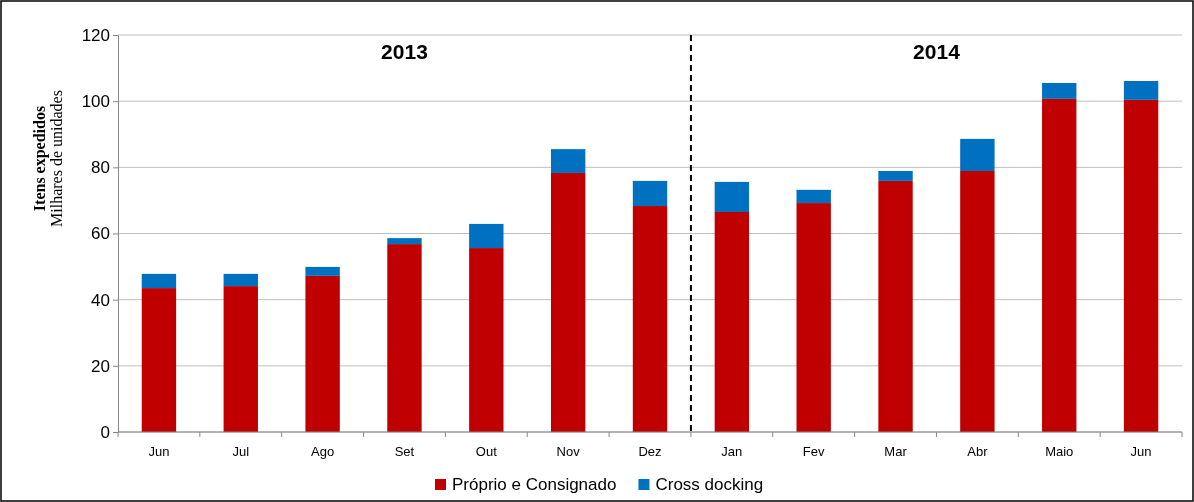 The width and height of the screenshot is (1194, 502). What do you see at coordinates (100, 168) in the screenshot?
I see `y-tick-label: 80` at bounding box center [100, 168].